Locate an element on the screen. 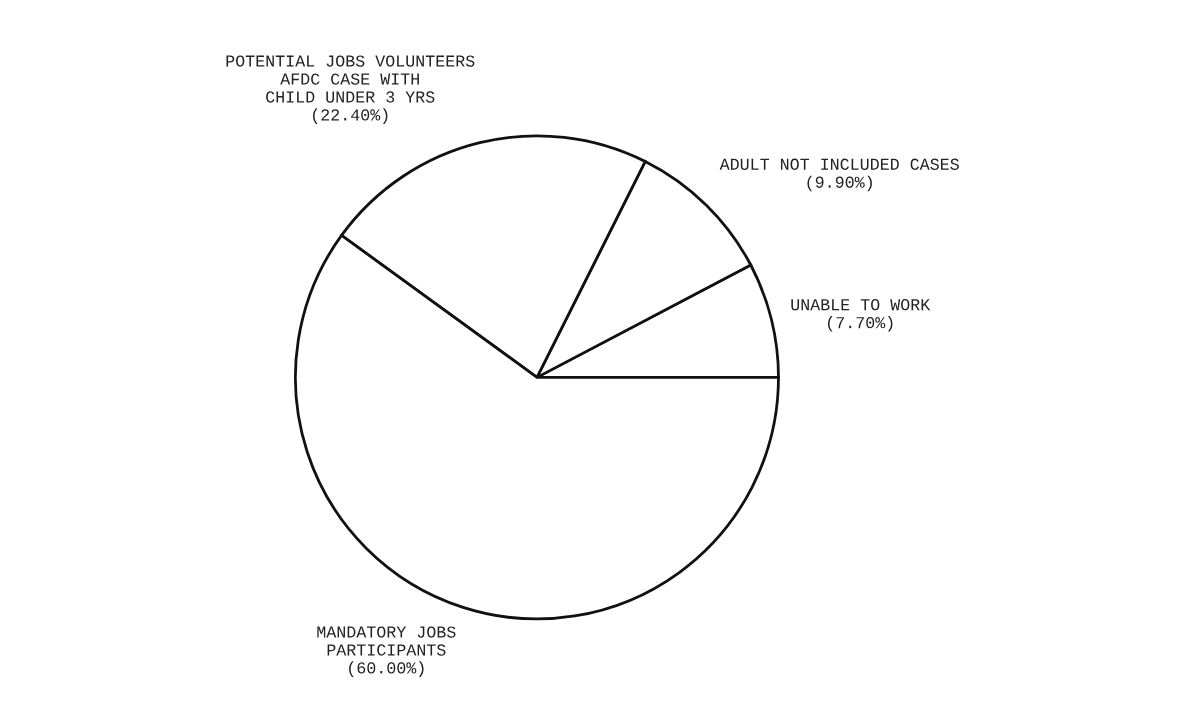 The height and width of the screenshot is (712, 1184). data-label: (7.70%) is located at coordinates (860, 324).